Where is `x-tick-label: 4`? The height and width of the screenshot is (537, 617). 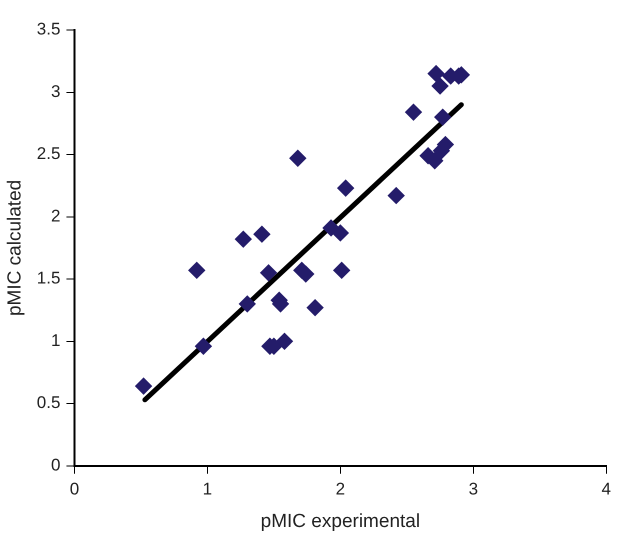 x-tick-label: 4 is located at coordinates (607, 489).